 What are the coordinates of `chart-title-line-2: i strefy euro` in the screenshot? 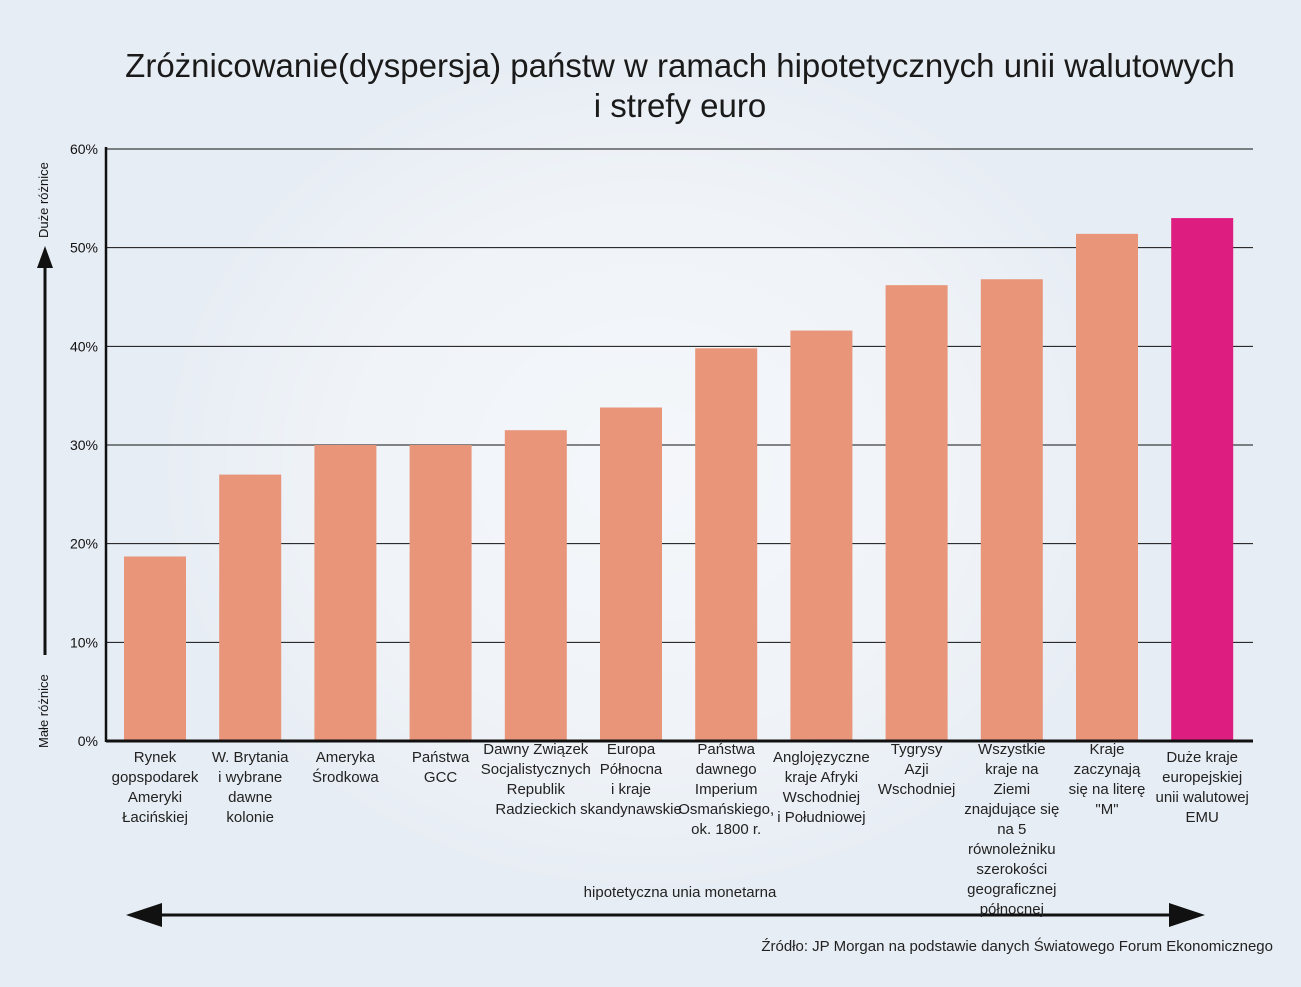 It's located at (680, 105).